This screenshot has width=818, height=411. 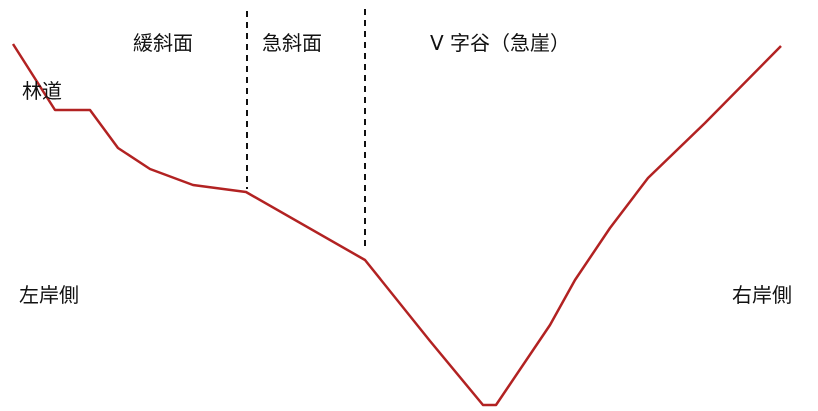 What do you see at coordinates (762, 295) in the screenshot?
I see `right-bank-label: 右岸側` at bounding box center [762, 295].